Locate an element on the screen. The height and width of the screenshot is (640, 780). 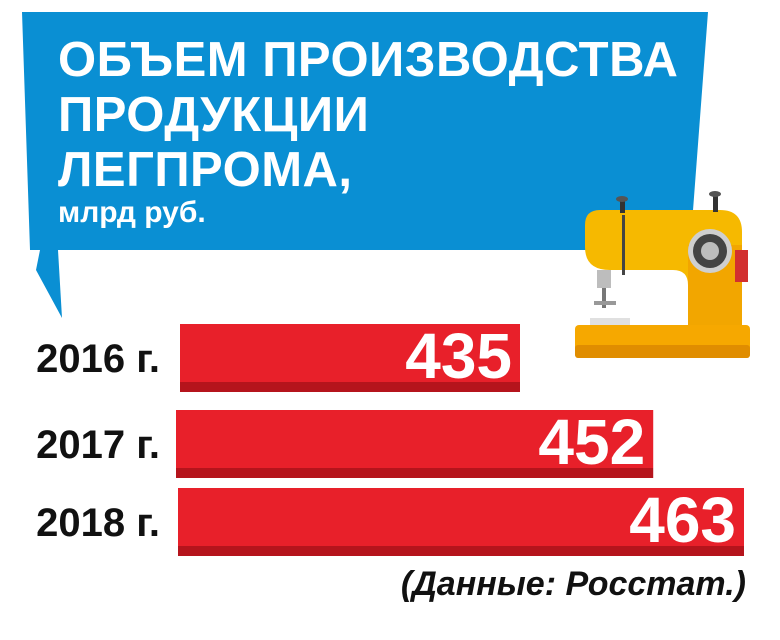
category-label-0: 2016 г. is located at coordinates (98, 359).